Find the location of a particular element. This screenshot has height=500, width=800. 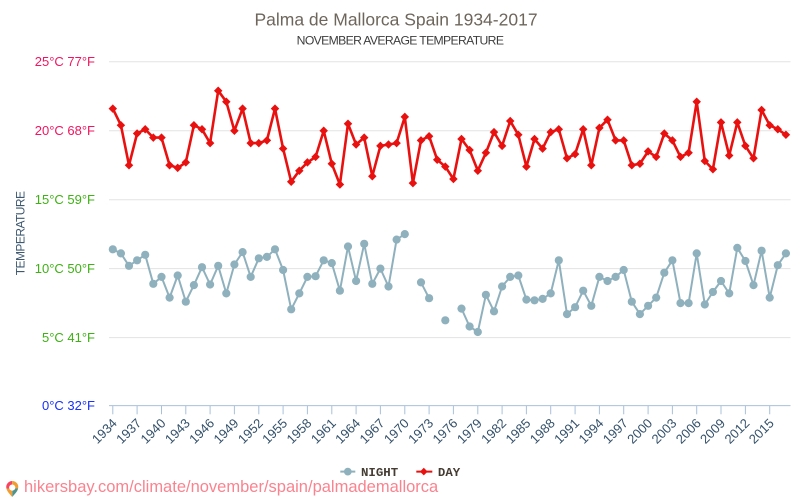

svg-text: 20°C 68°F is located at coordinates (65, 130).